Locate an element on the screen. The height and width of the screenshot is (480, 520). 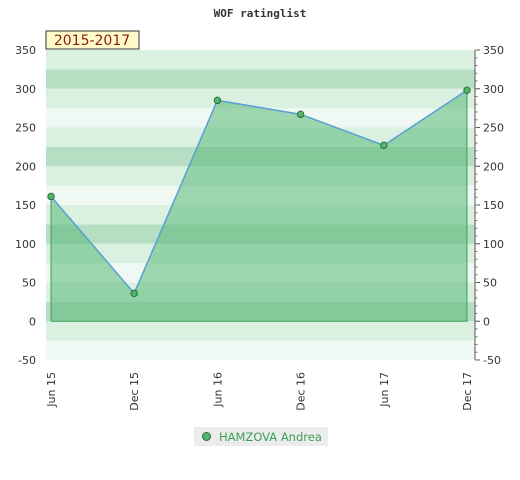
x-tick-label: Jun 16 is located at coordinates (217, 390).